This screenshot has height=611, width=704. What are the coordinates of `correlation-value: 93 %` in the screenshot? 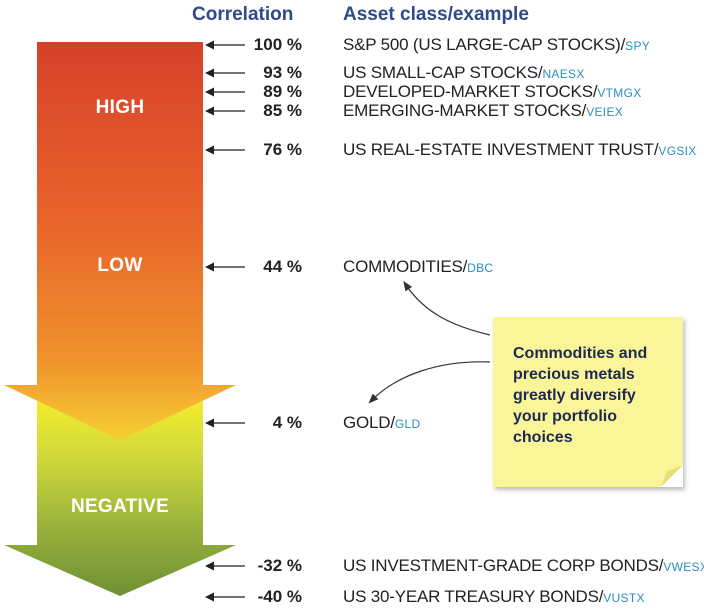 It's located at (282, 72).